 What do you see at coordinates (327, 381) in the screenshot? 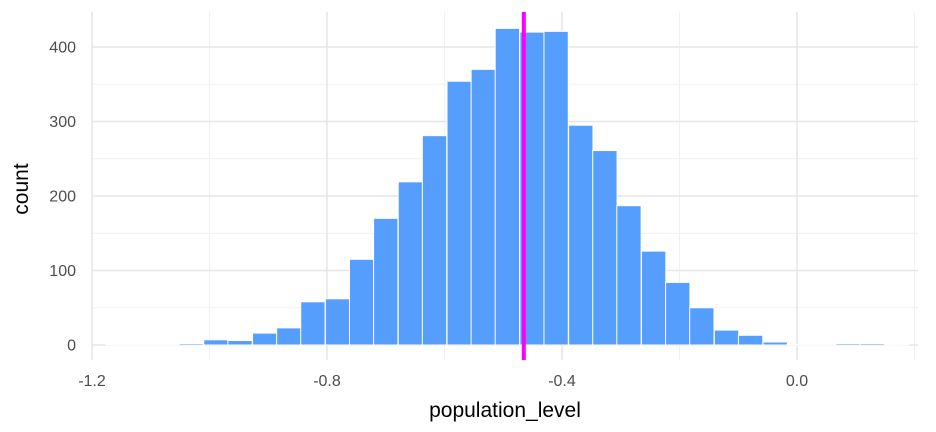
I see `x-tick-label: -0.8` at bounding box center [327, 381].